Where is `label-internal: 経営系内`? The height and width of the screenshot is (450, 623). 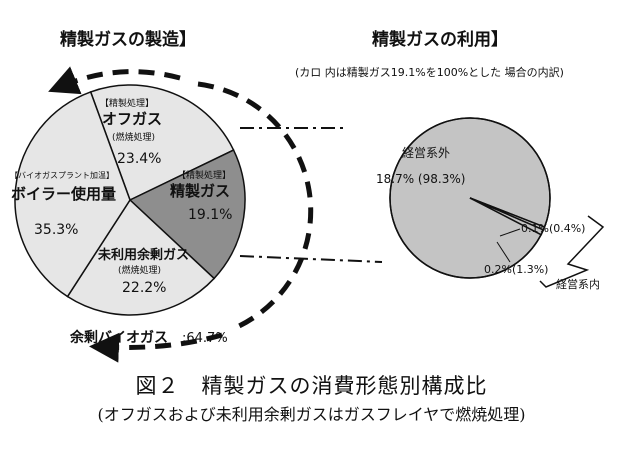 label-internal: 経営系内 is located at coordinates (578, 284).